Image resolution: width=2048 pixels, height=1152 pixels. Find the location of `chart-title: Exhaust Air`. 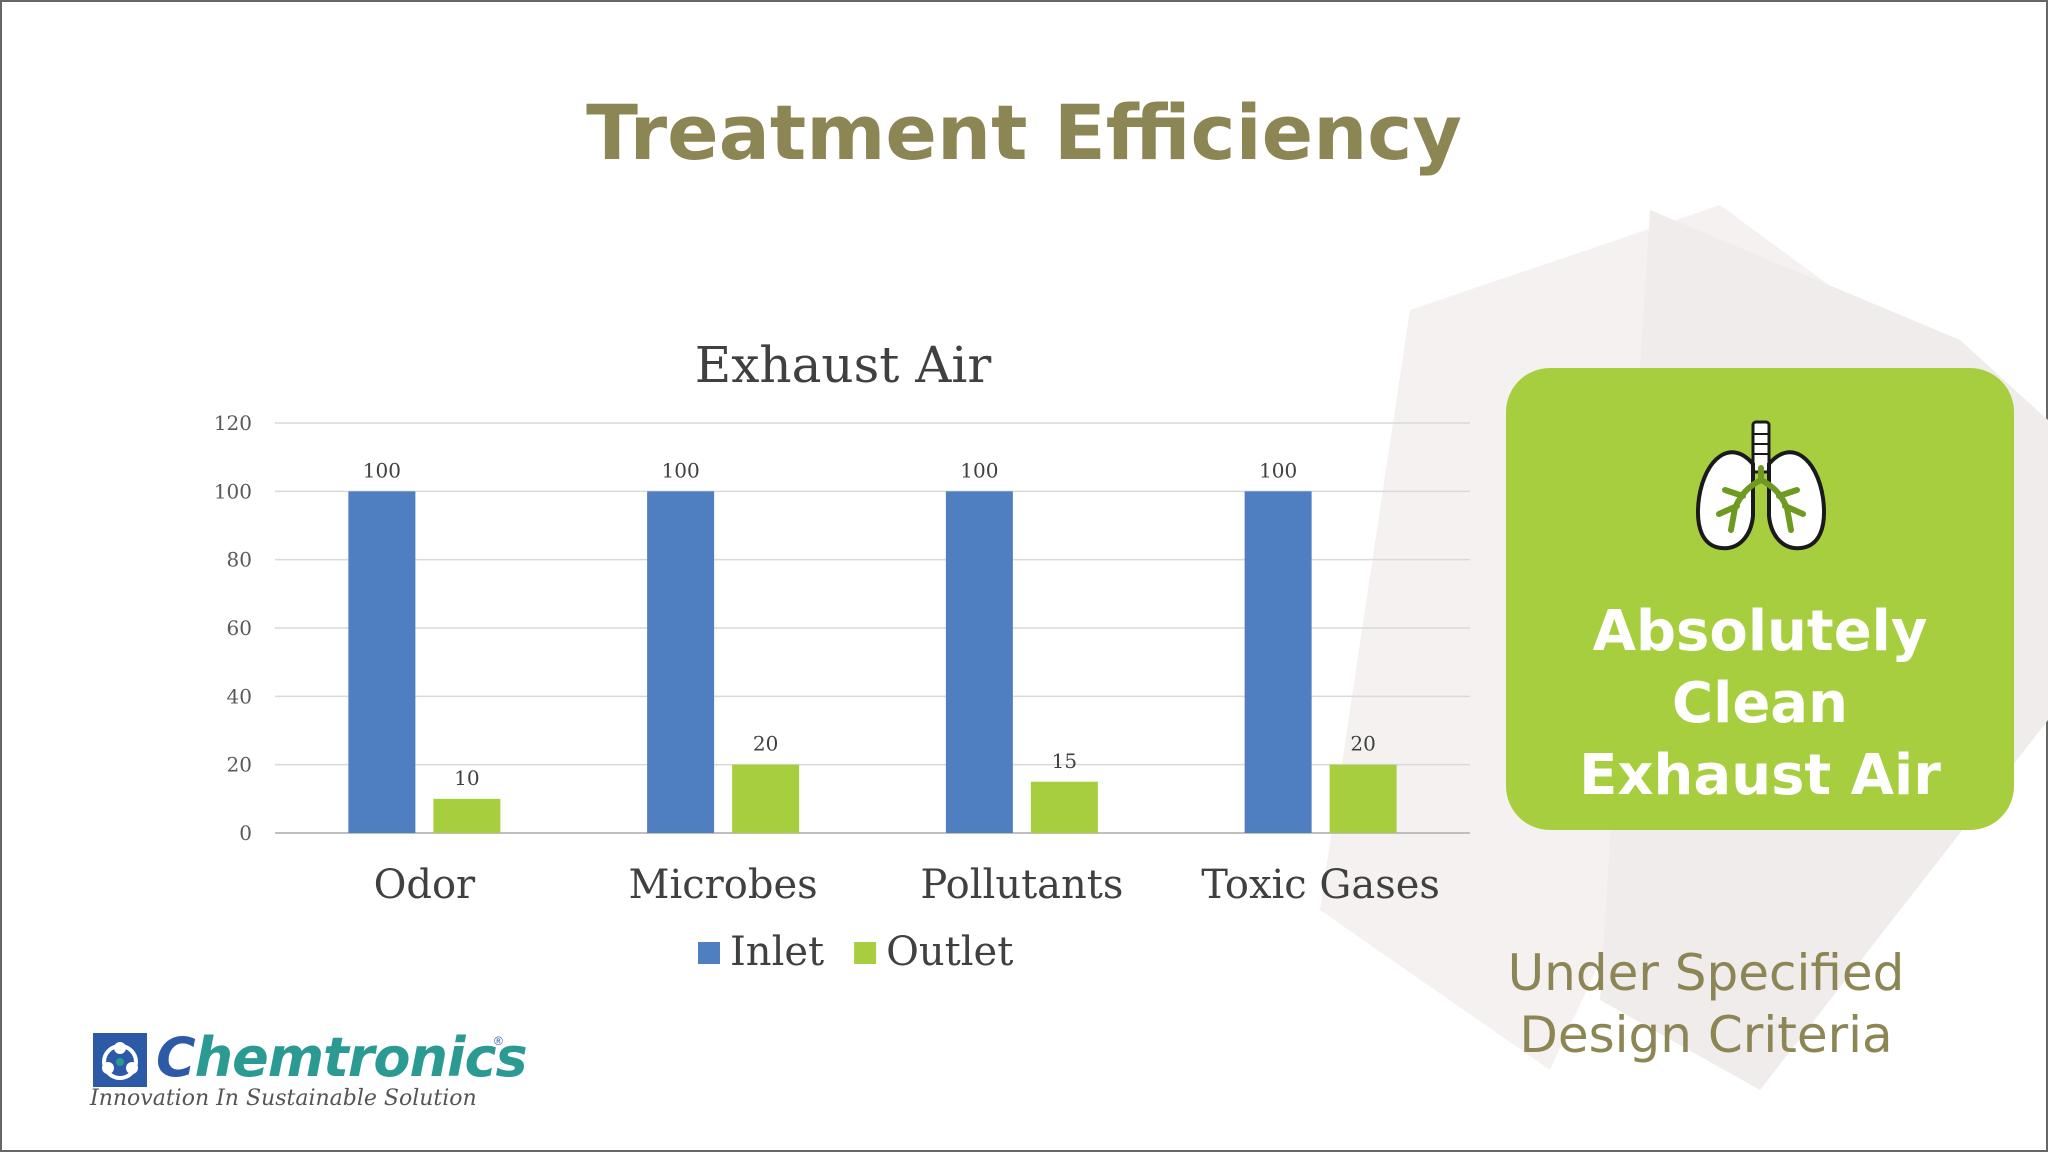

chart-title: Exhaust Air is located at coordinates (843, 365).